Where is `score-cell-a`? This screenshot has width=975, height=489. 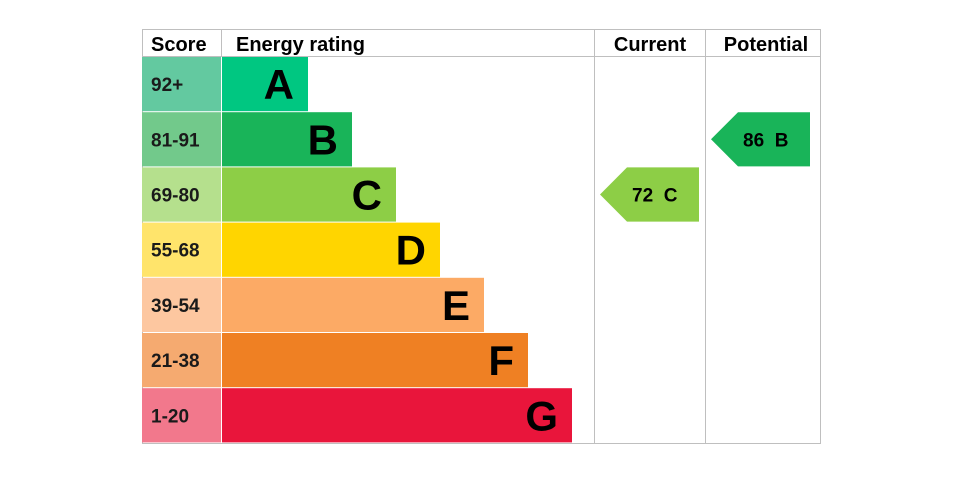 score-cell-a is located at coordinates (181, 84).